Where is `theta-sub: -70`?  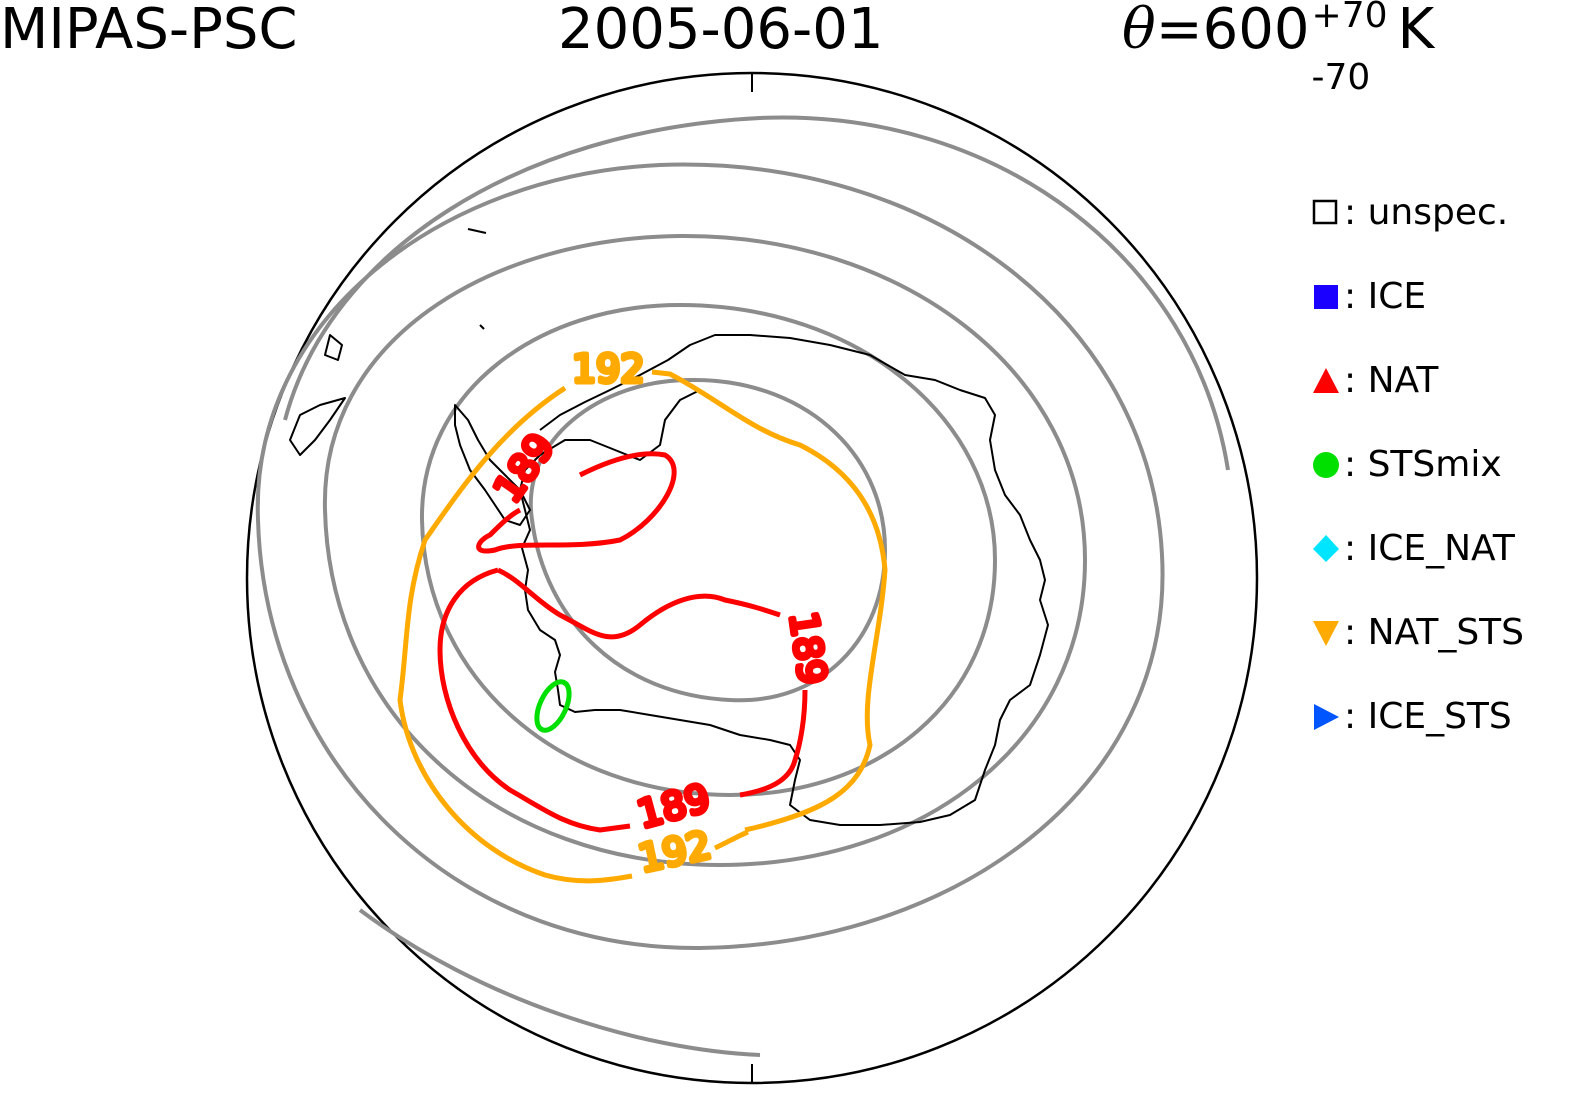 theta-sub: -70 is located at coordinates (1341, 77).